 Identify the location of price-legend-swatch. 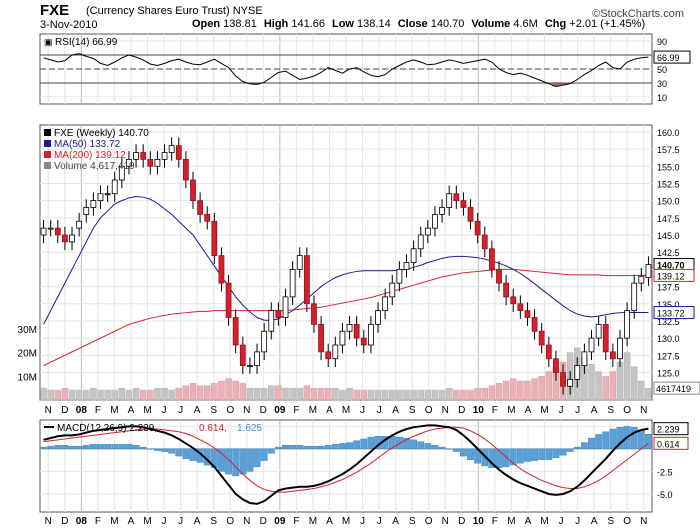
(47, 165).